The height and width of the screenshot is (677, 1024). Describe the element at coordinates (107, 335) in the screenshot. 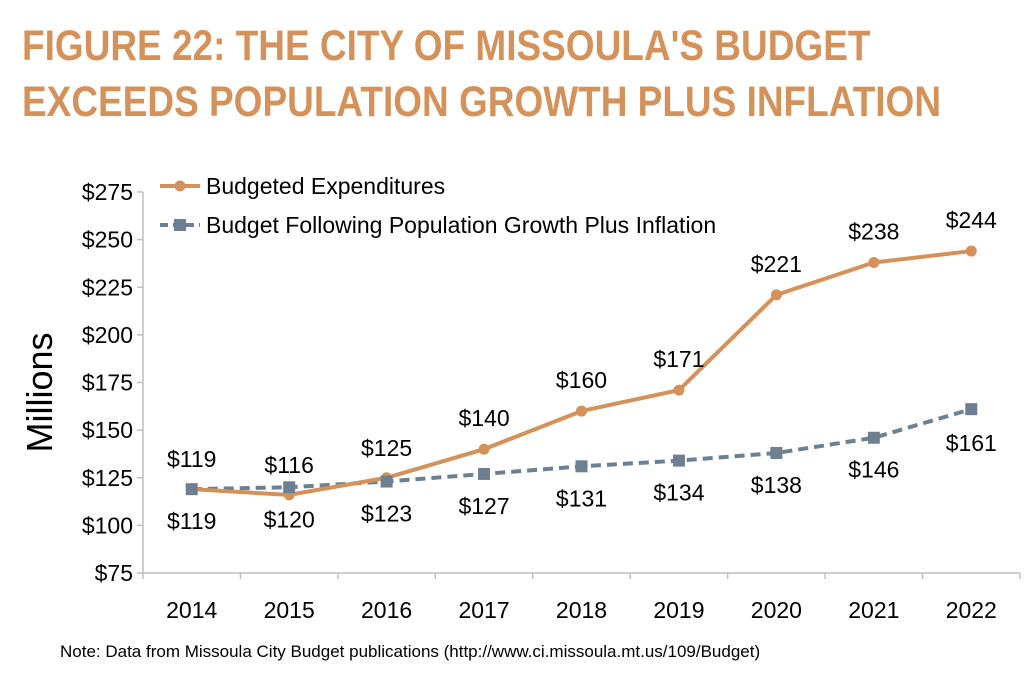

I see `y-tick-label: $200` at that location.